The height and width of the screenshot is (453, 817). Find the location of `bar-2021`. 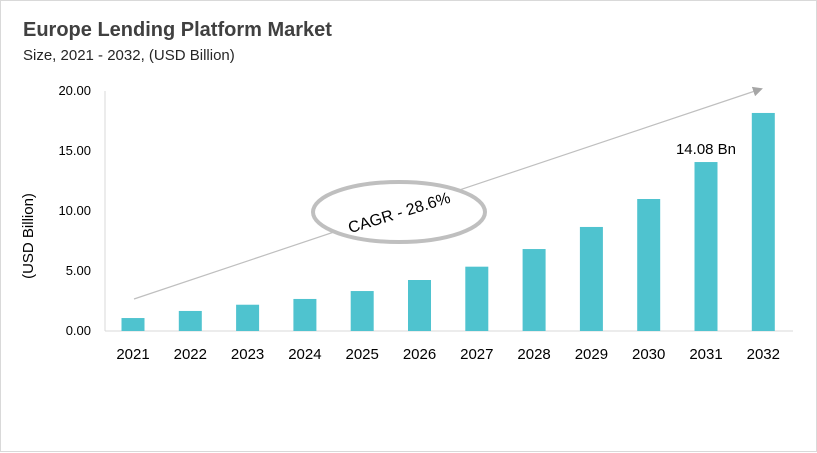

bar-2021 is located at coordinates (133, 324).